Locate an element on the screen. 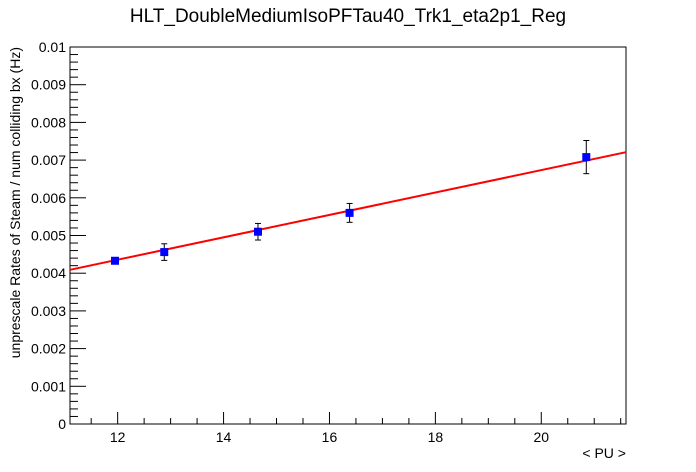 This screenshot has height=472, width=696. y-tick-label: 0 is located at coordinates (62, 424).